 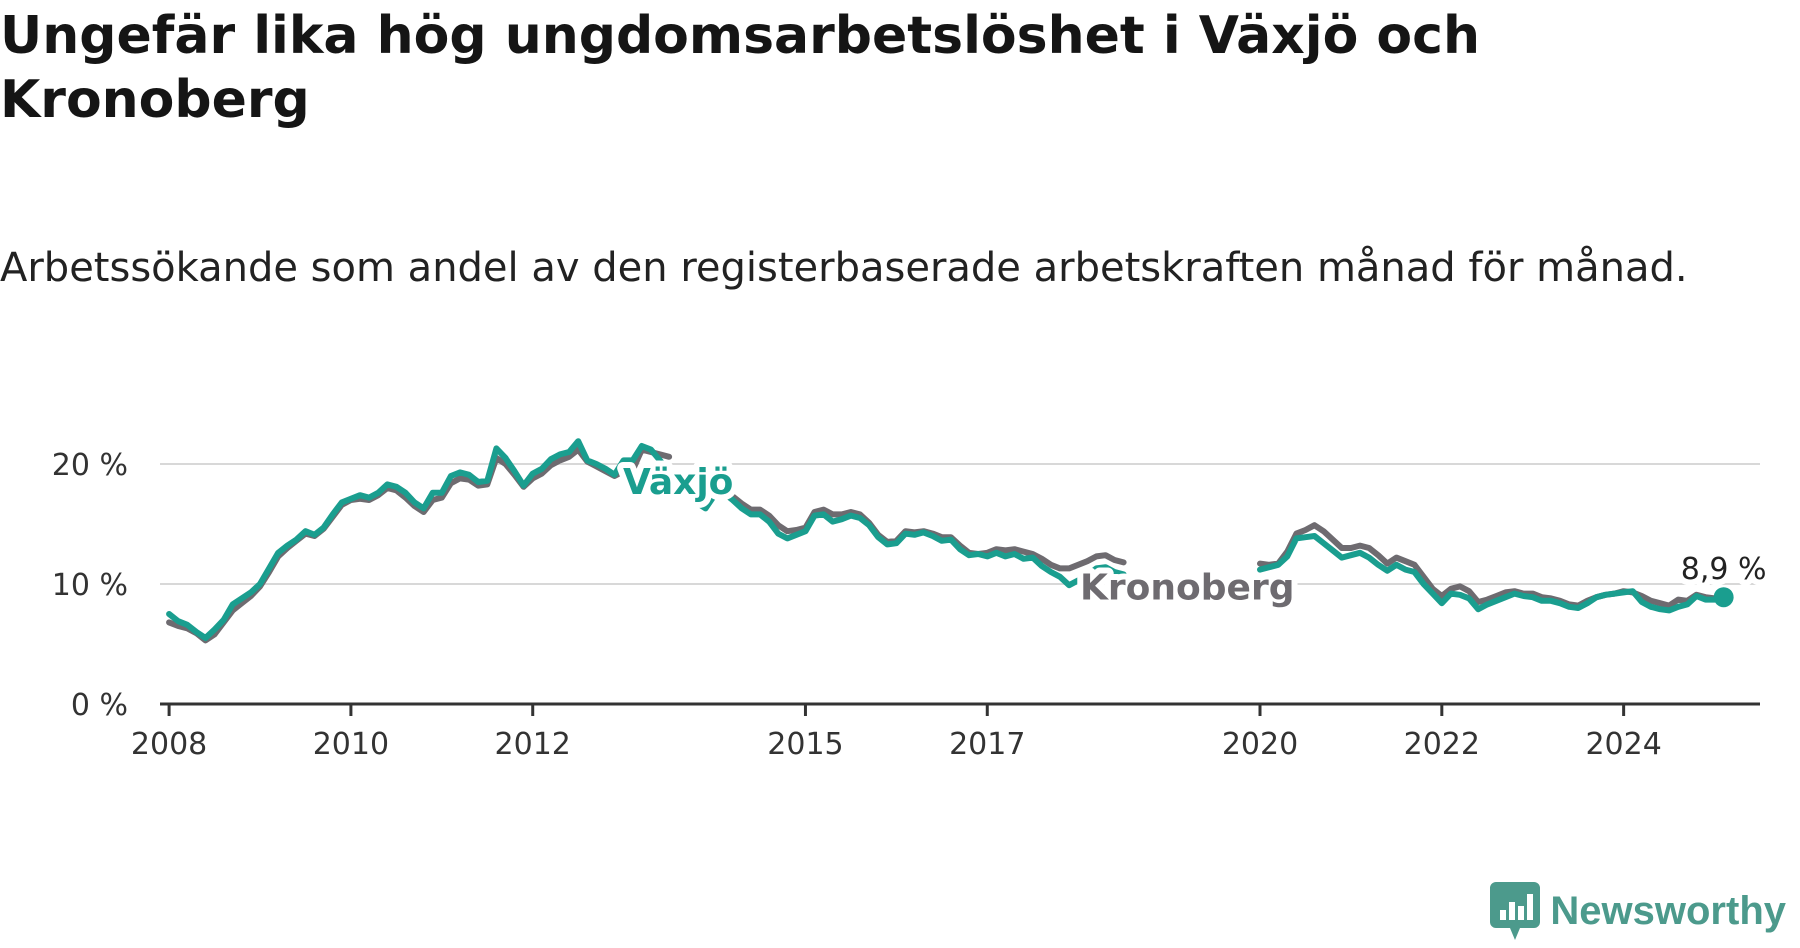 I want to click on x-tick-label: 2020, so click(x=1260, y=743).